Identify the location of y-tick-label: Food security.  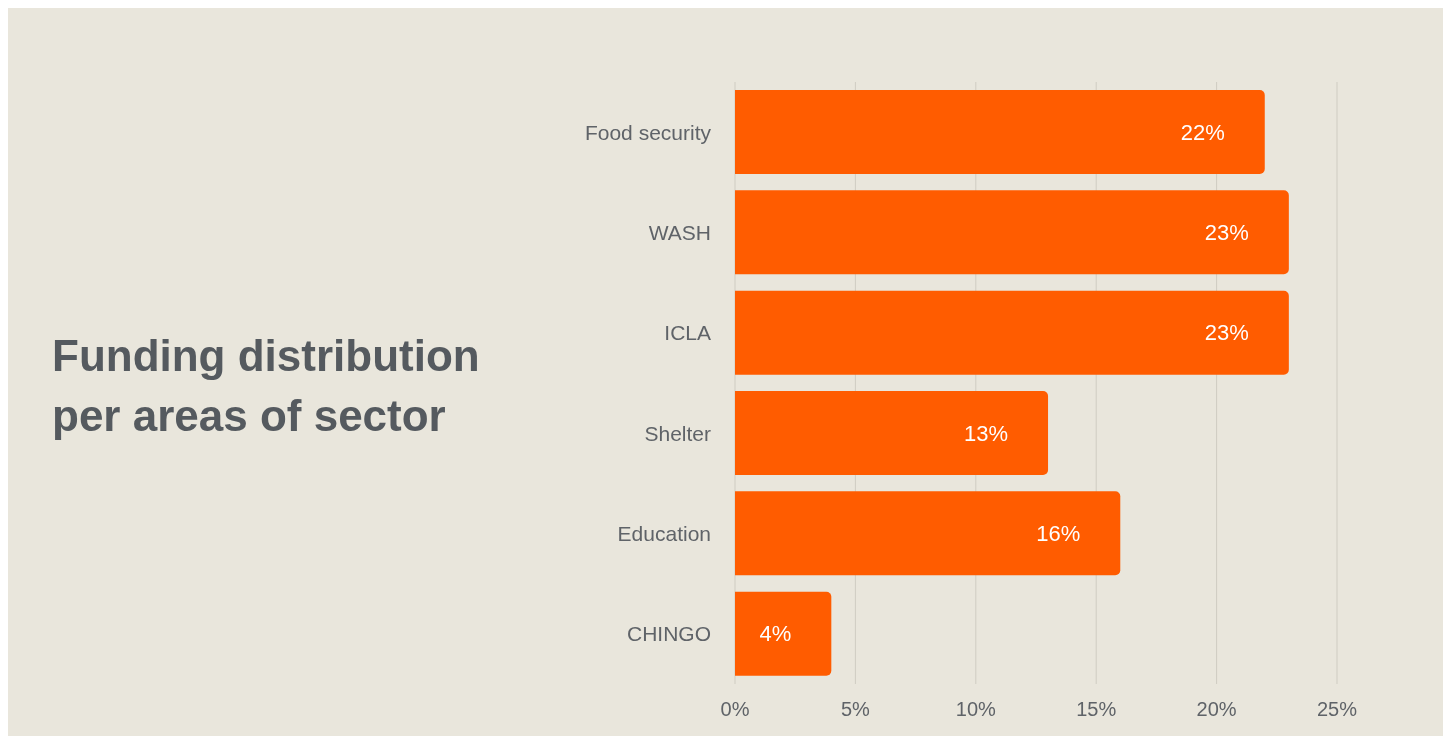
(648, 132).